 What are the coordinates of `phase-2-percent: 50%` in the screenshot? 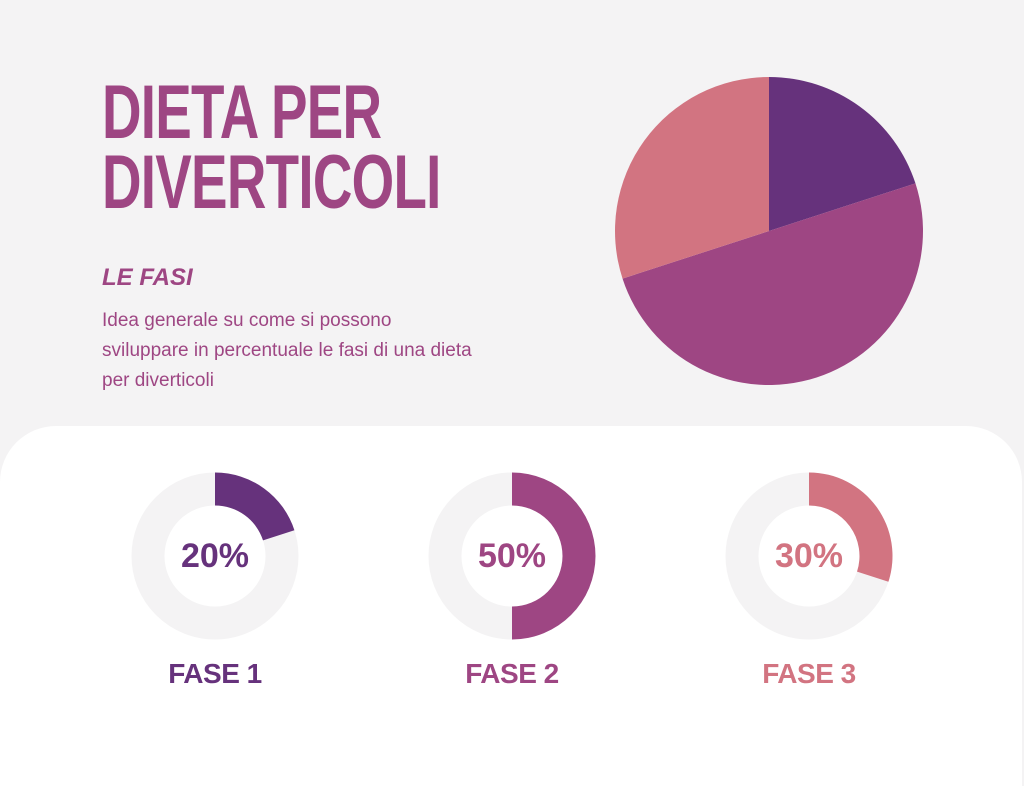 It's located at (512, 556).